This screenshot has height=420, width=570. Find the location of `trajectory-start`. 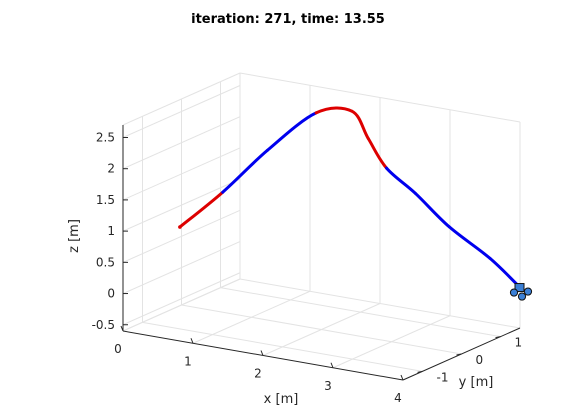

trajectory-start is located at coordinates (180, 227).